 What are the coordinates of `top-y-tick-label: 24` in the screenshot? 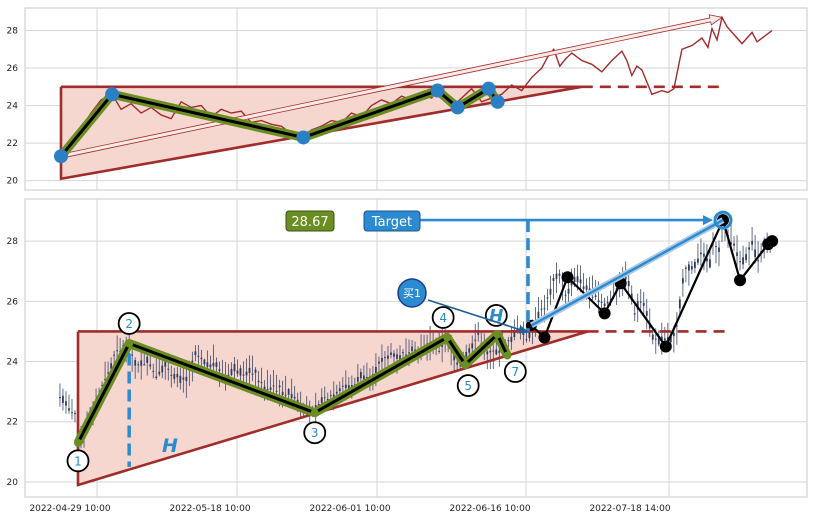 It's located at (13, 107).